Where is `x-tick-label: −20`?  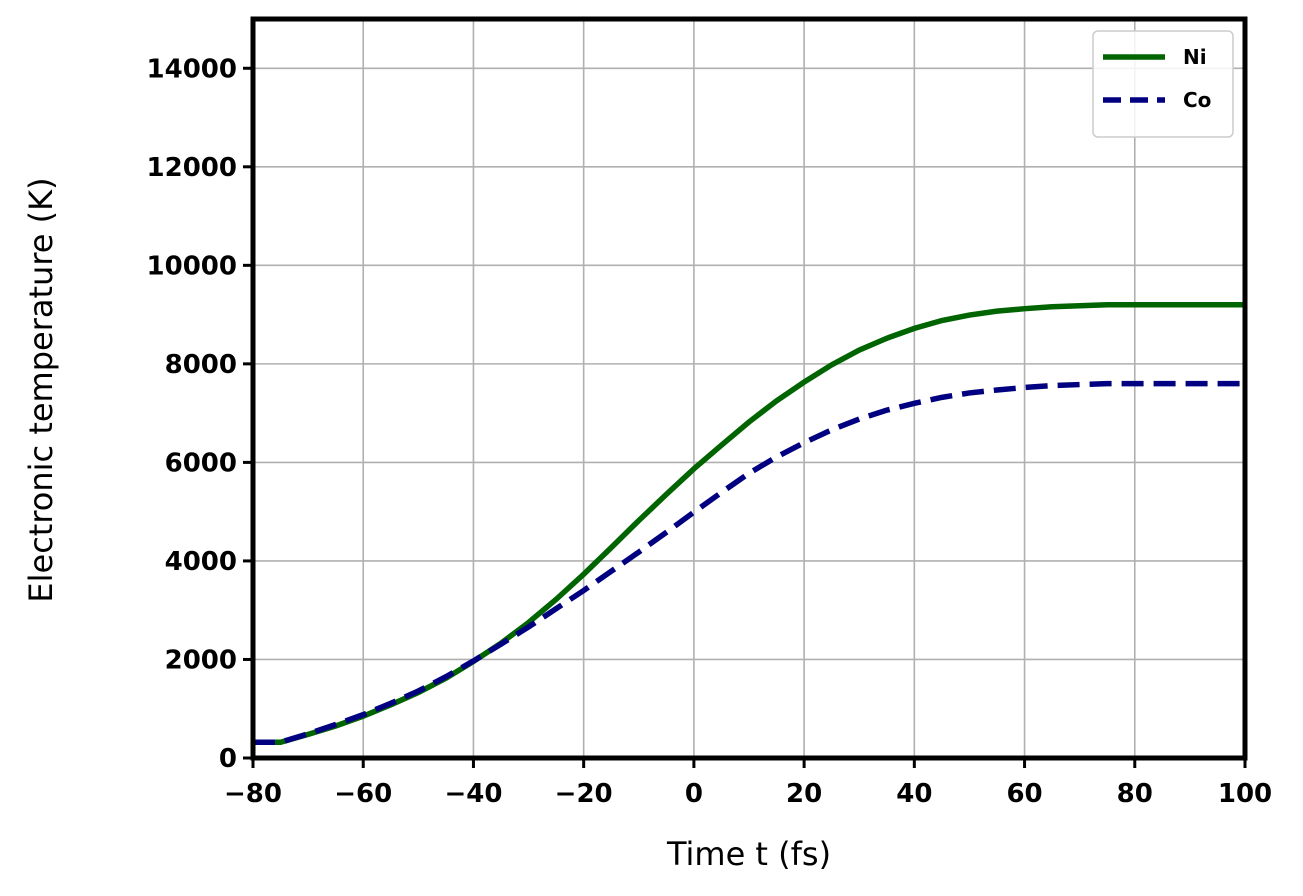
x-tick-label: −20 is located at coordinates (584, 794).